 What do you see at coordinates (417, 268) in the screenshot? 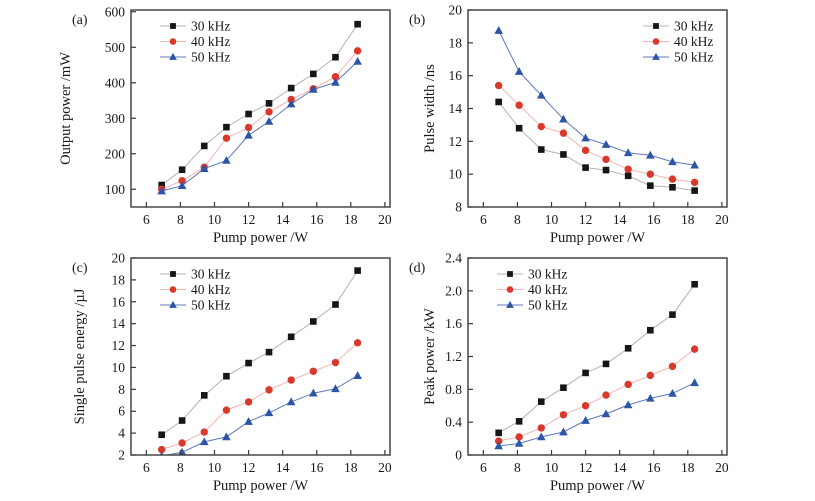
I see `panel-label: (d)` at bounding box center [417, 268].